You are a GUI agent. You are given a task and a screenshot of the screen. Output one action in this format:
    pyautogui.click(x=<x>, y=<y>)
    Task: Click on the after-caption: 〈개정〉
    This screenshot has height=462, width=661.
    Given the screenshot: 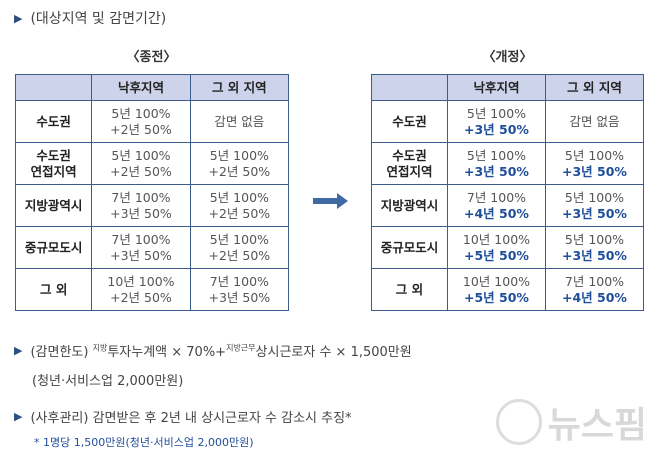 What is the action you would take?
    pyautogui.click(x=507, y=57)
    